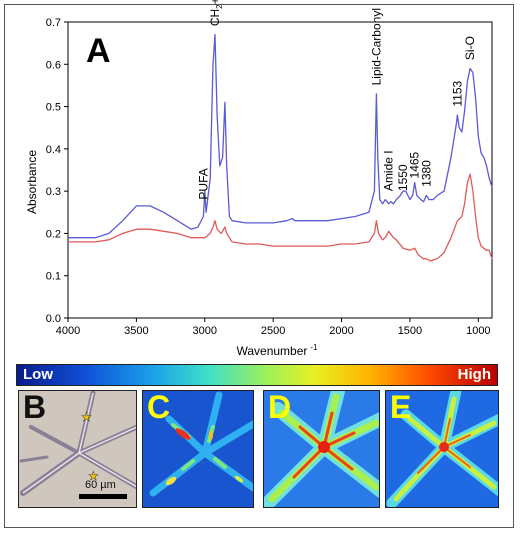 This screenshot has width=520, height=534. I want to click on panel-label-d: D, so click(280, 407).